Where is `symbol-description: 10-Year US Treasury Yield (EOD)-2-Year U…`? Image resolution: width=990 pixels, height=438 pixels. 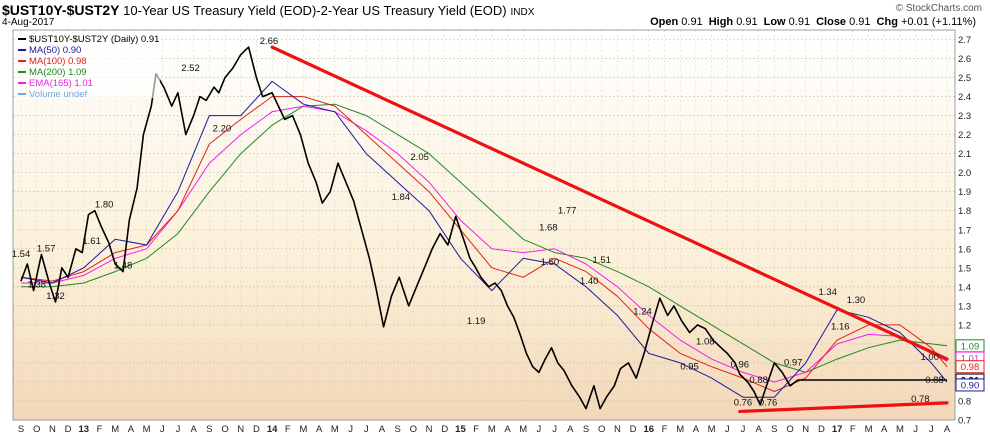 symbol-description: 10-Year US Treasury Yield (EOD)-2-Year U… is located at coordinates (315, 10).